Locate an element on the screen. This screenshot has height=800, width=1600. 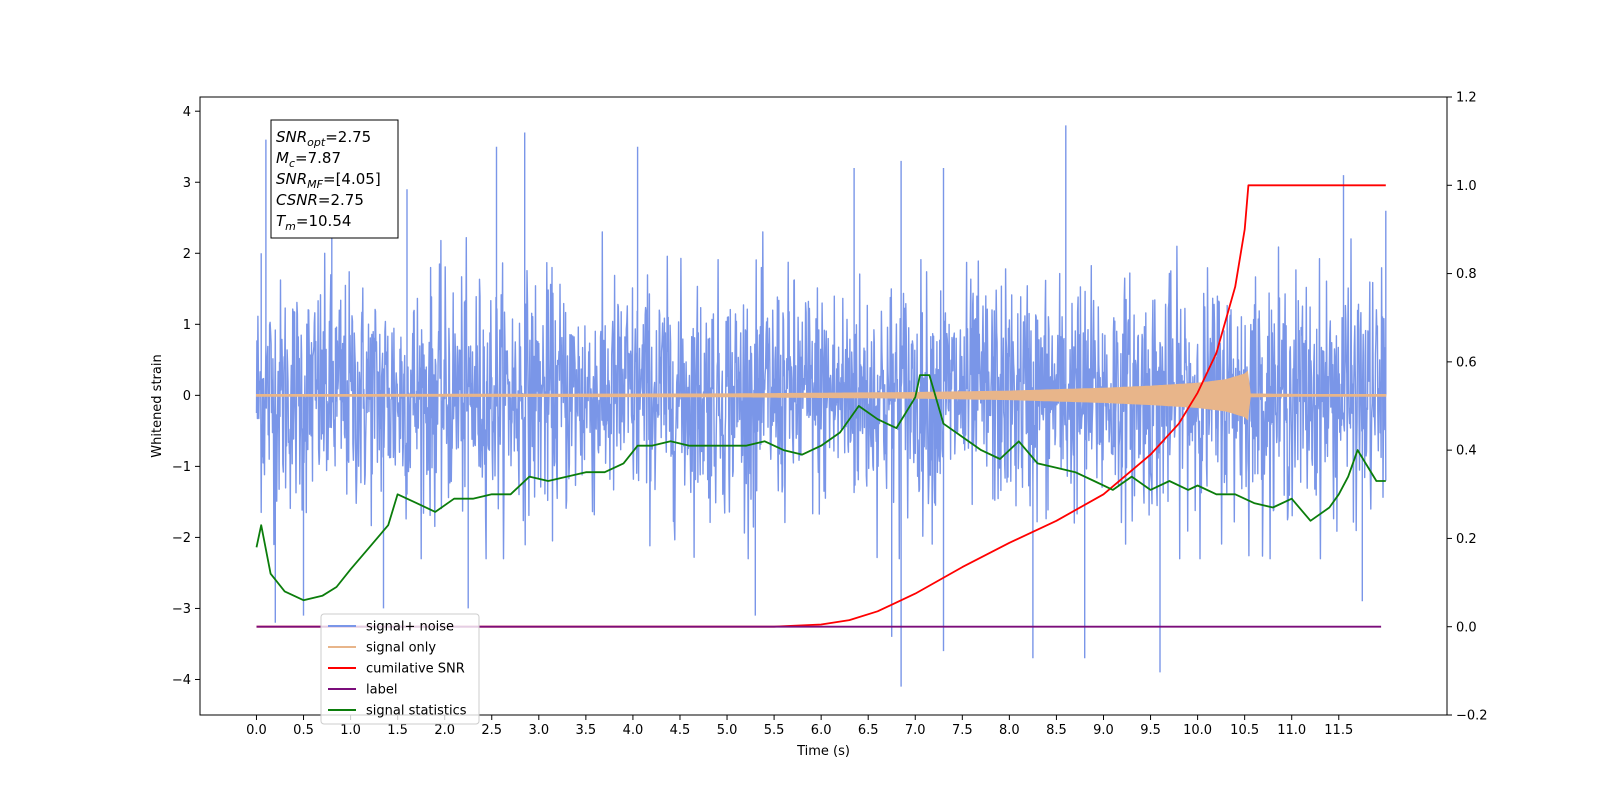
annotation-symbol: T is located at coordinates (281, 221).